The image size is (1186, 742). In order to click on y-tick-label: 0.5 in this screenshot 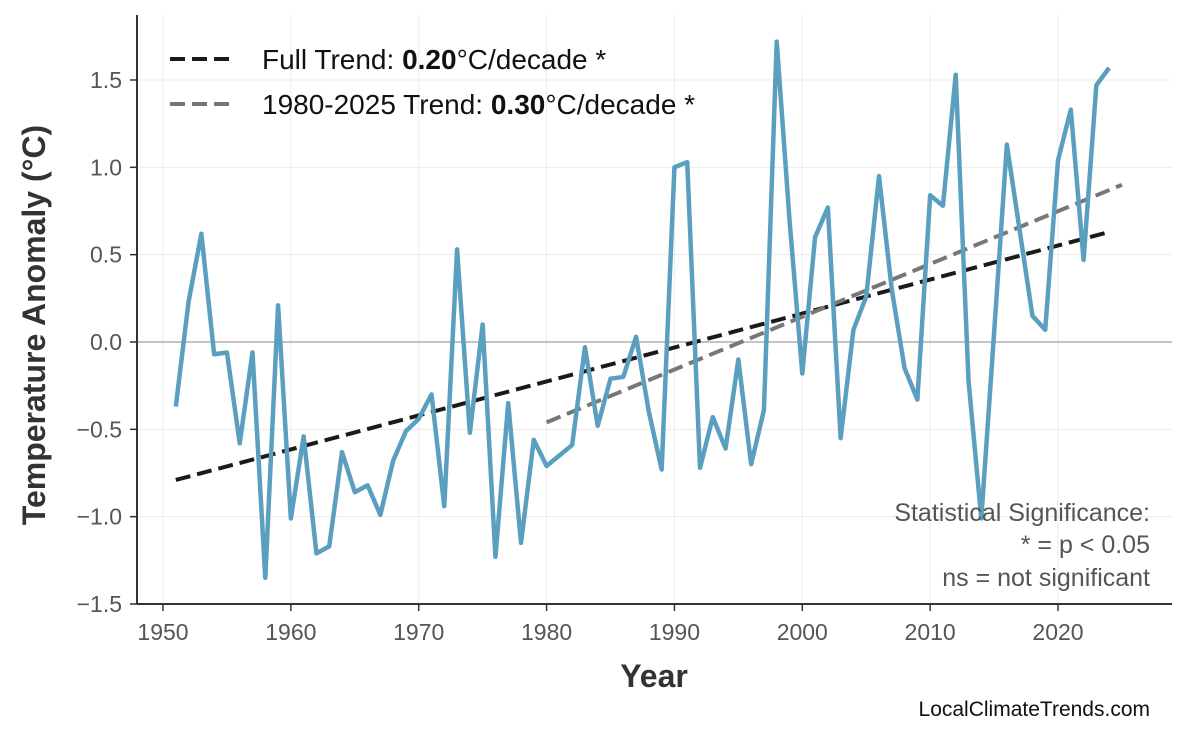, I will do `click(106, 255)`.